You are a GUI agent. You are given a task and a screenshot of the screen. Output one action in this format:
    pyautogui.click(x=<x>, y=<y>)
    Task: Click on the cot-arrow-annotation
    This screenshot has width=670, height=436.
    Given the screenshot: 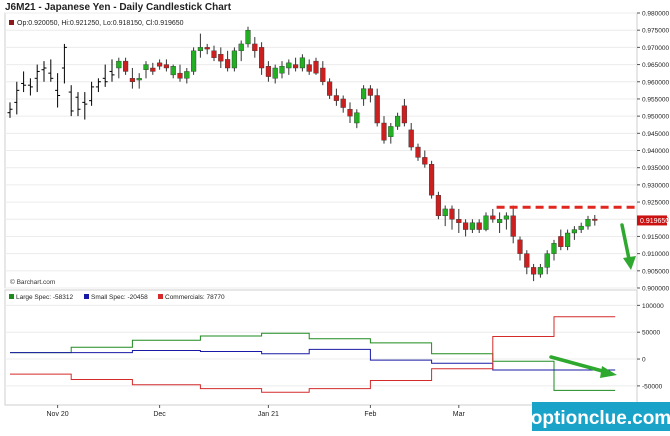 What is the action you would take?
    pyautogui.click(x=583, y=366)
    